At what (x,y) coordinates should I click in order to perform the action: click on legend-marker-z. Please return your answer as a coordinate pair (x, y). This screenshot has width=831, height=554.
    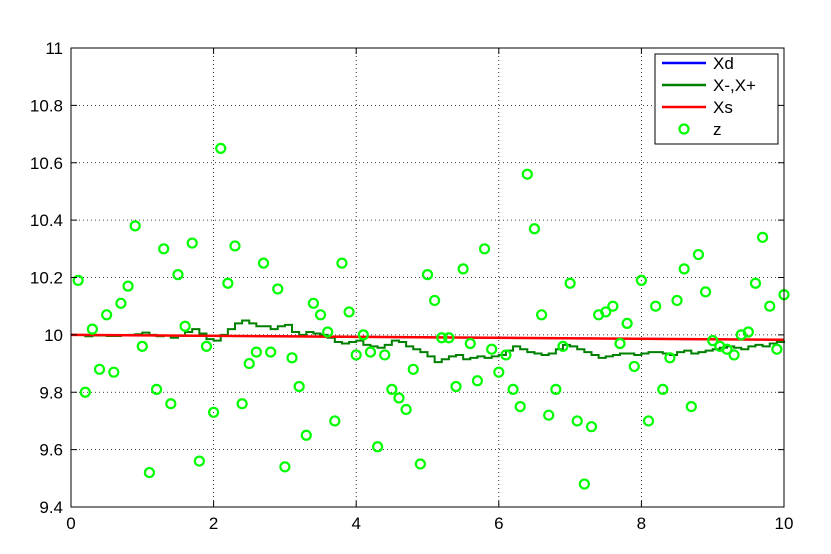
    Looking at the image, I should click on (684, 129).